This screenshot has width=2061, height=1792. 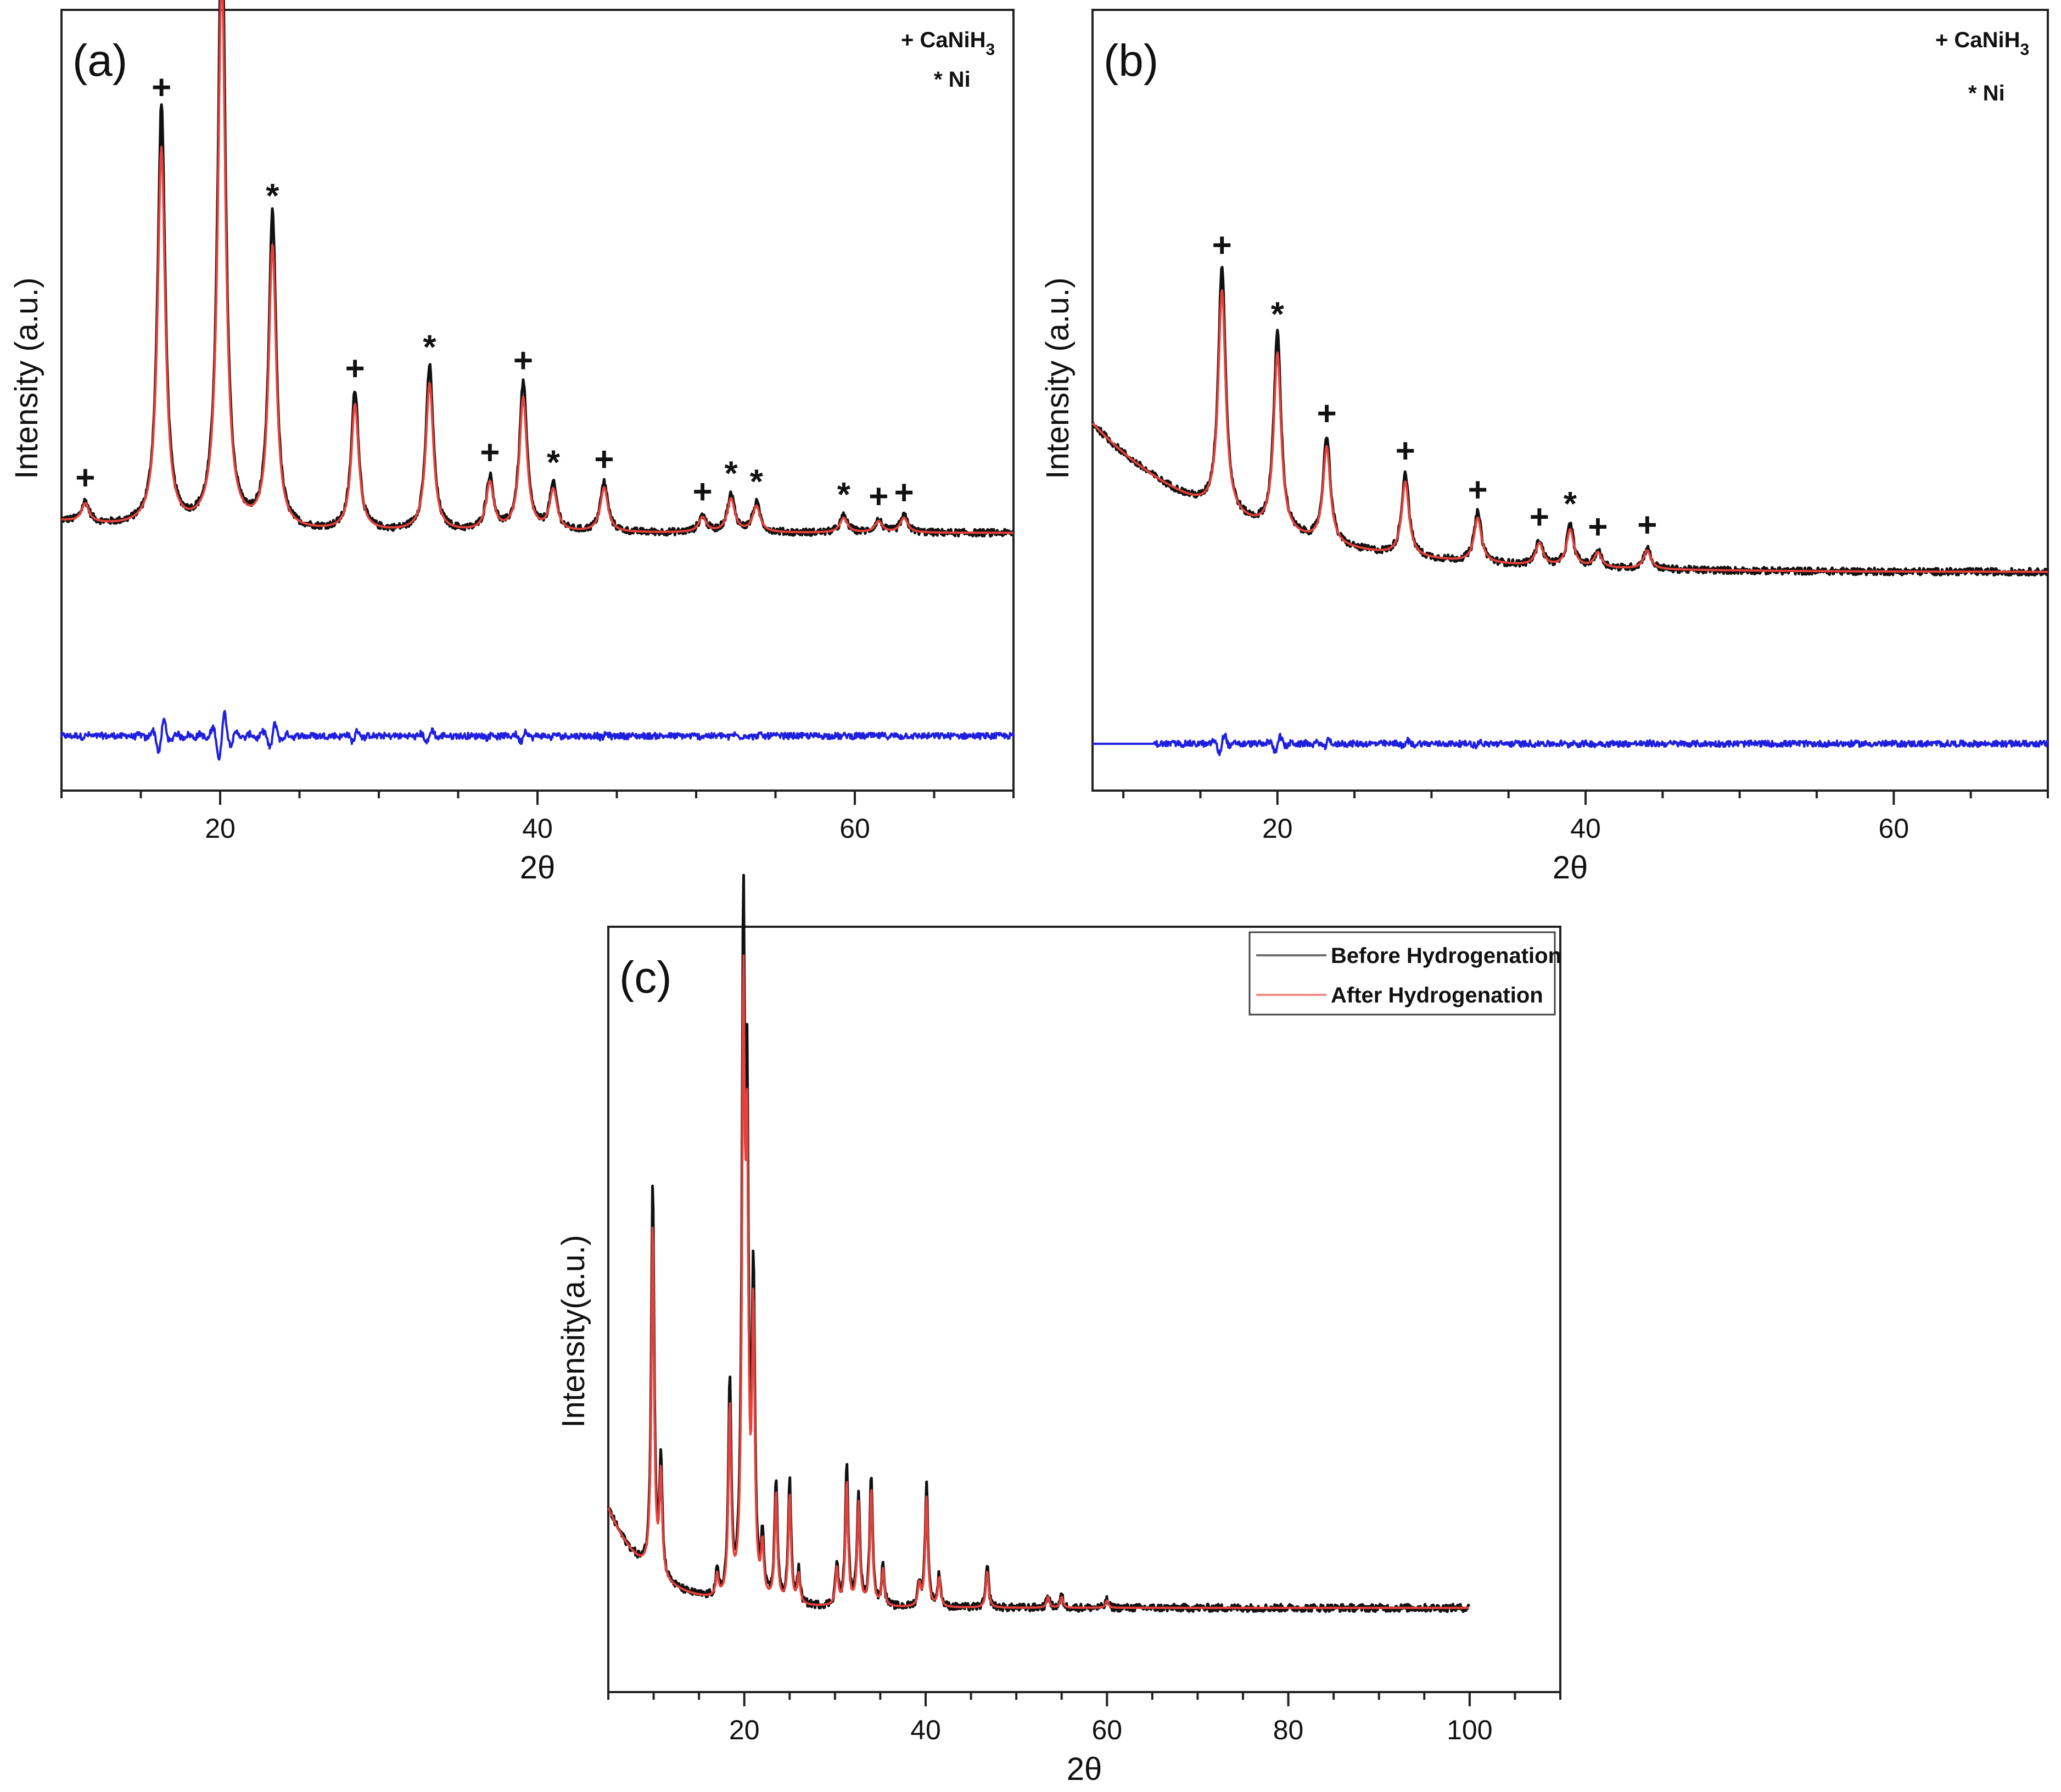 What do you see at coordinates (1446, 956) in the screenshot?
I see `legend-label: Before Hydrogenation` at bounding box center [1446, 956].